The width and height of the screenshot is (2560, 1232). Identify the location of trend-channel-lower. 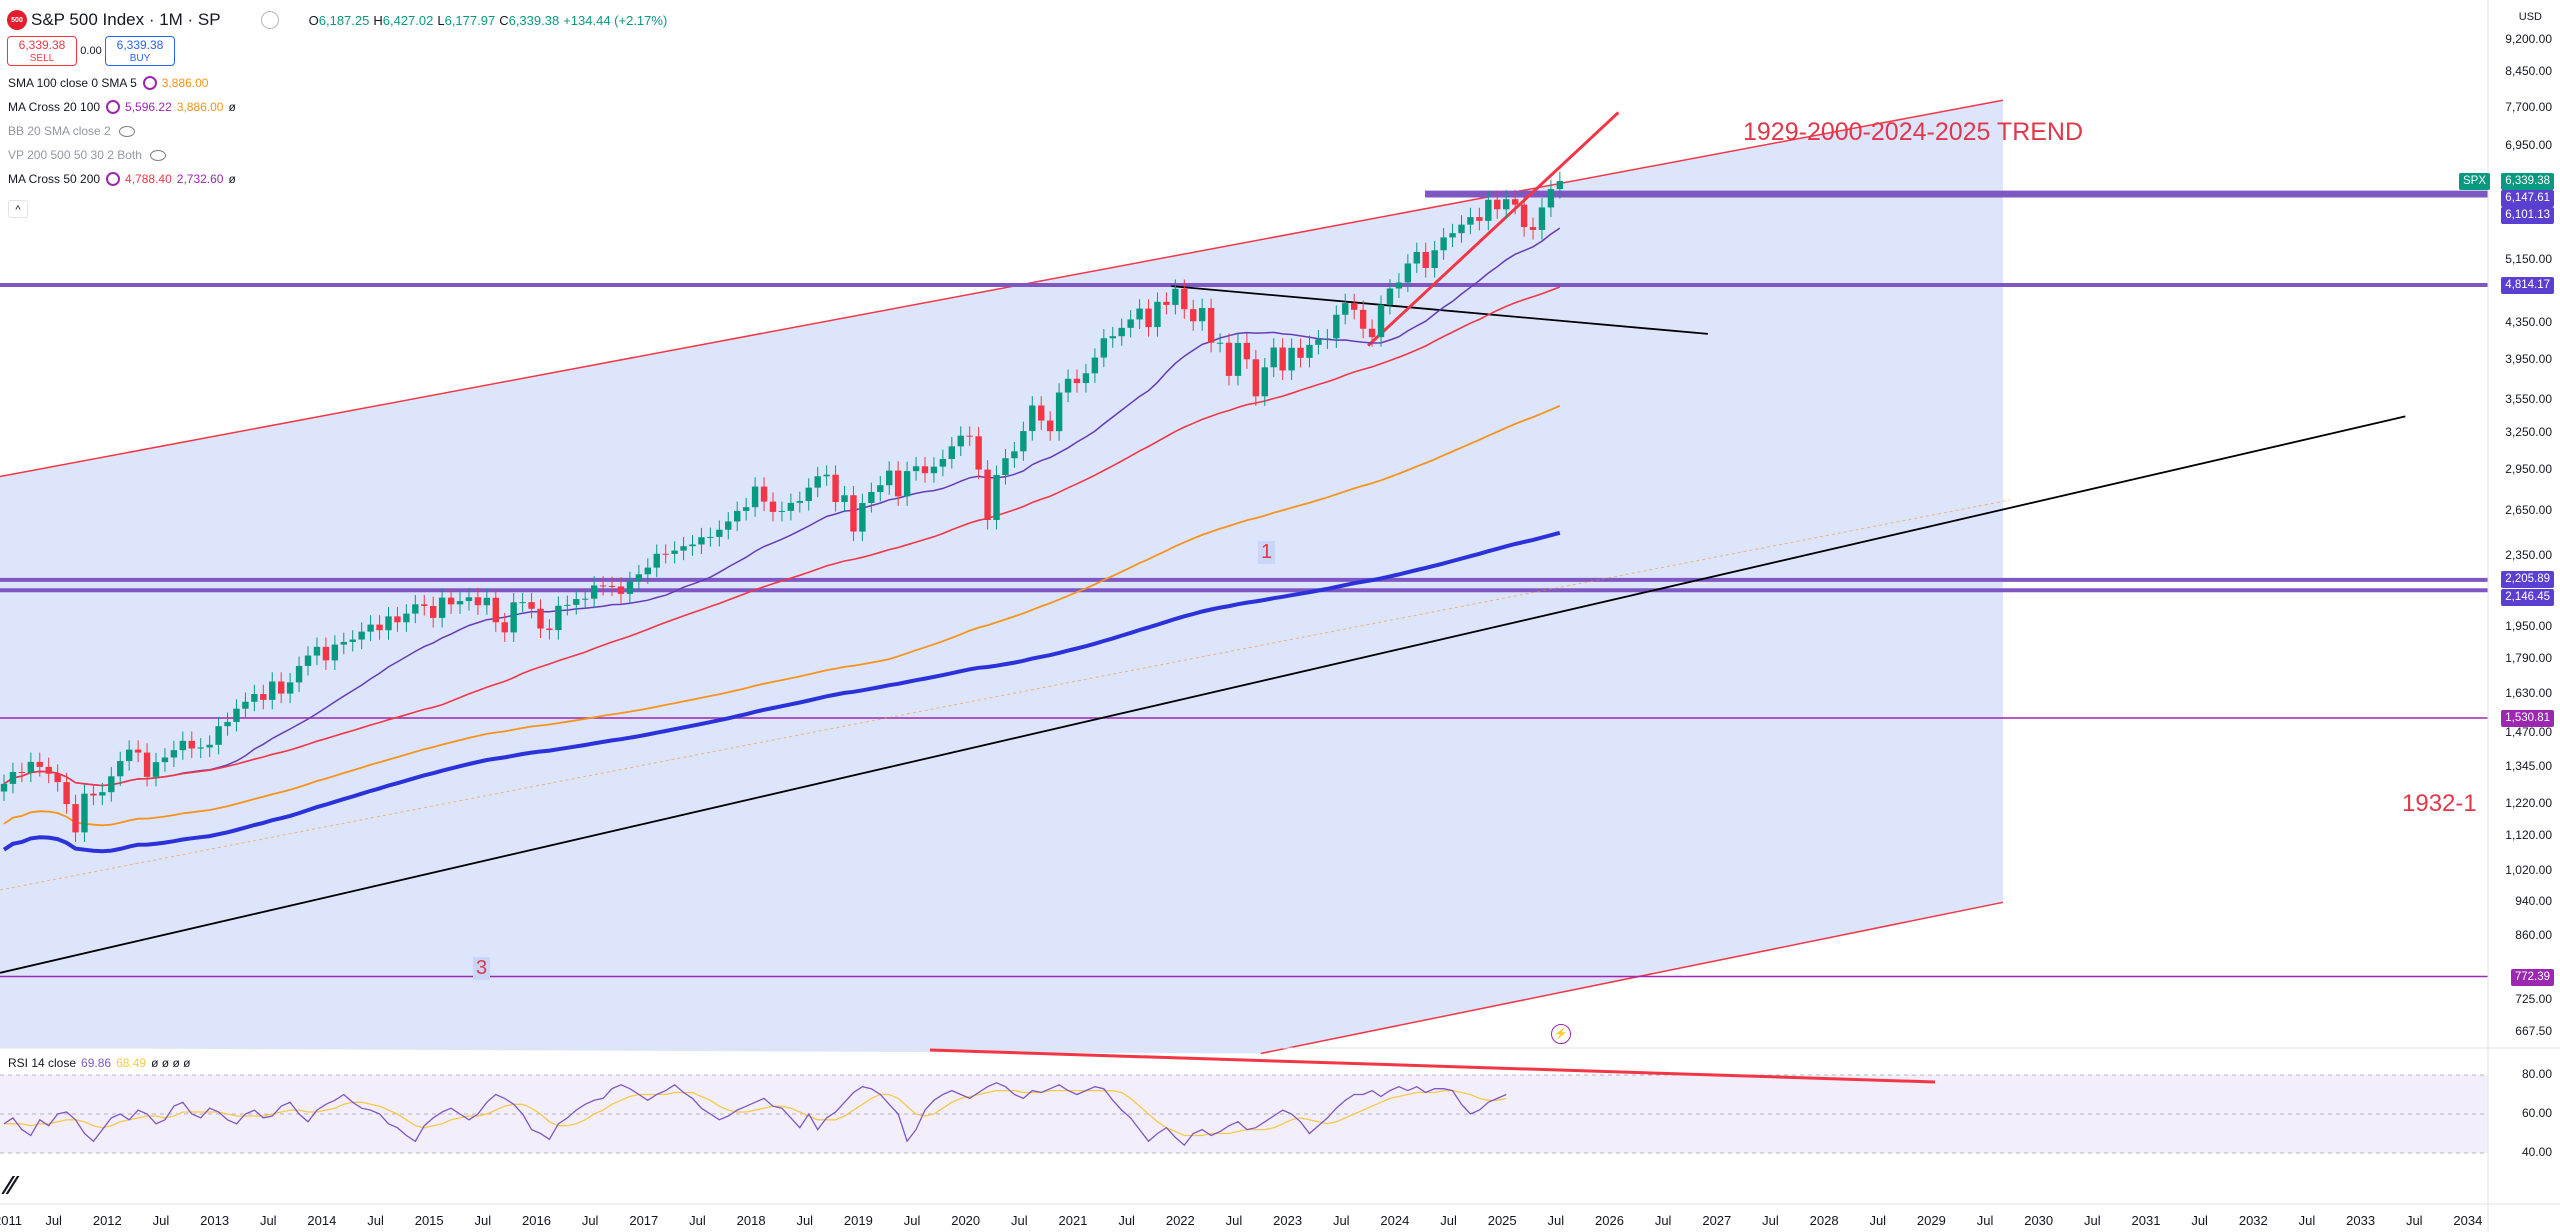
(1632, 978).